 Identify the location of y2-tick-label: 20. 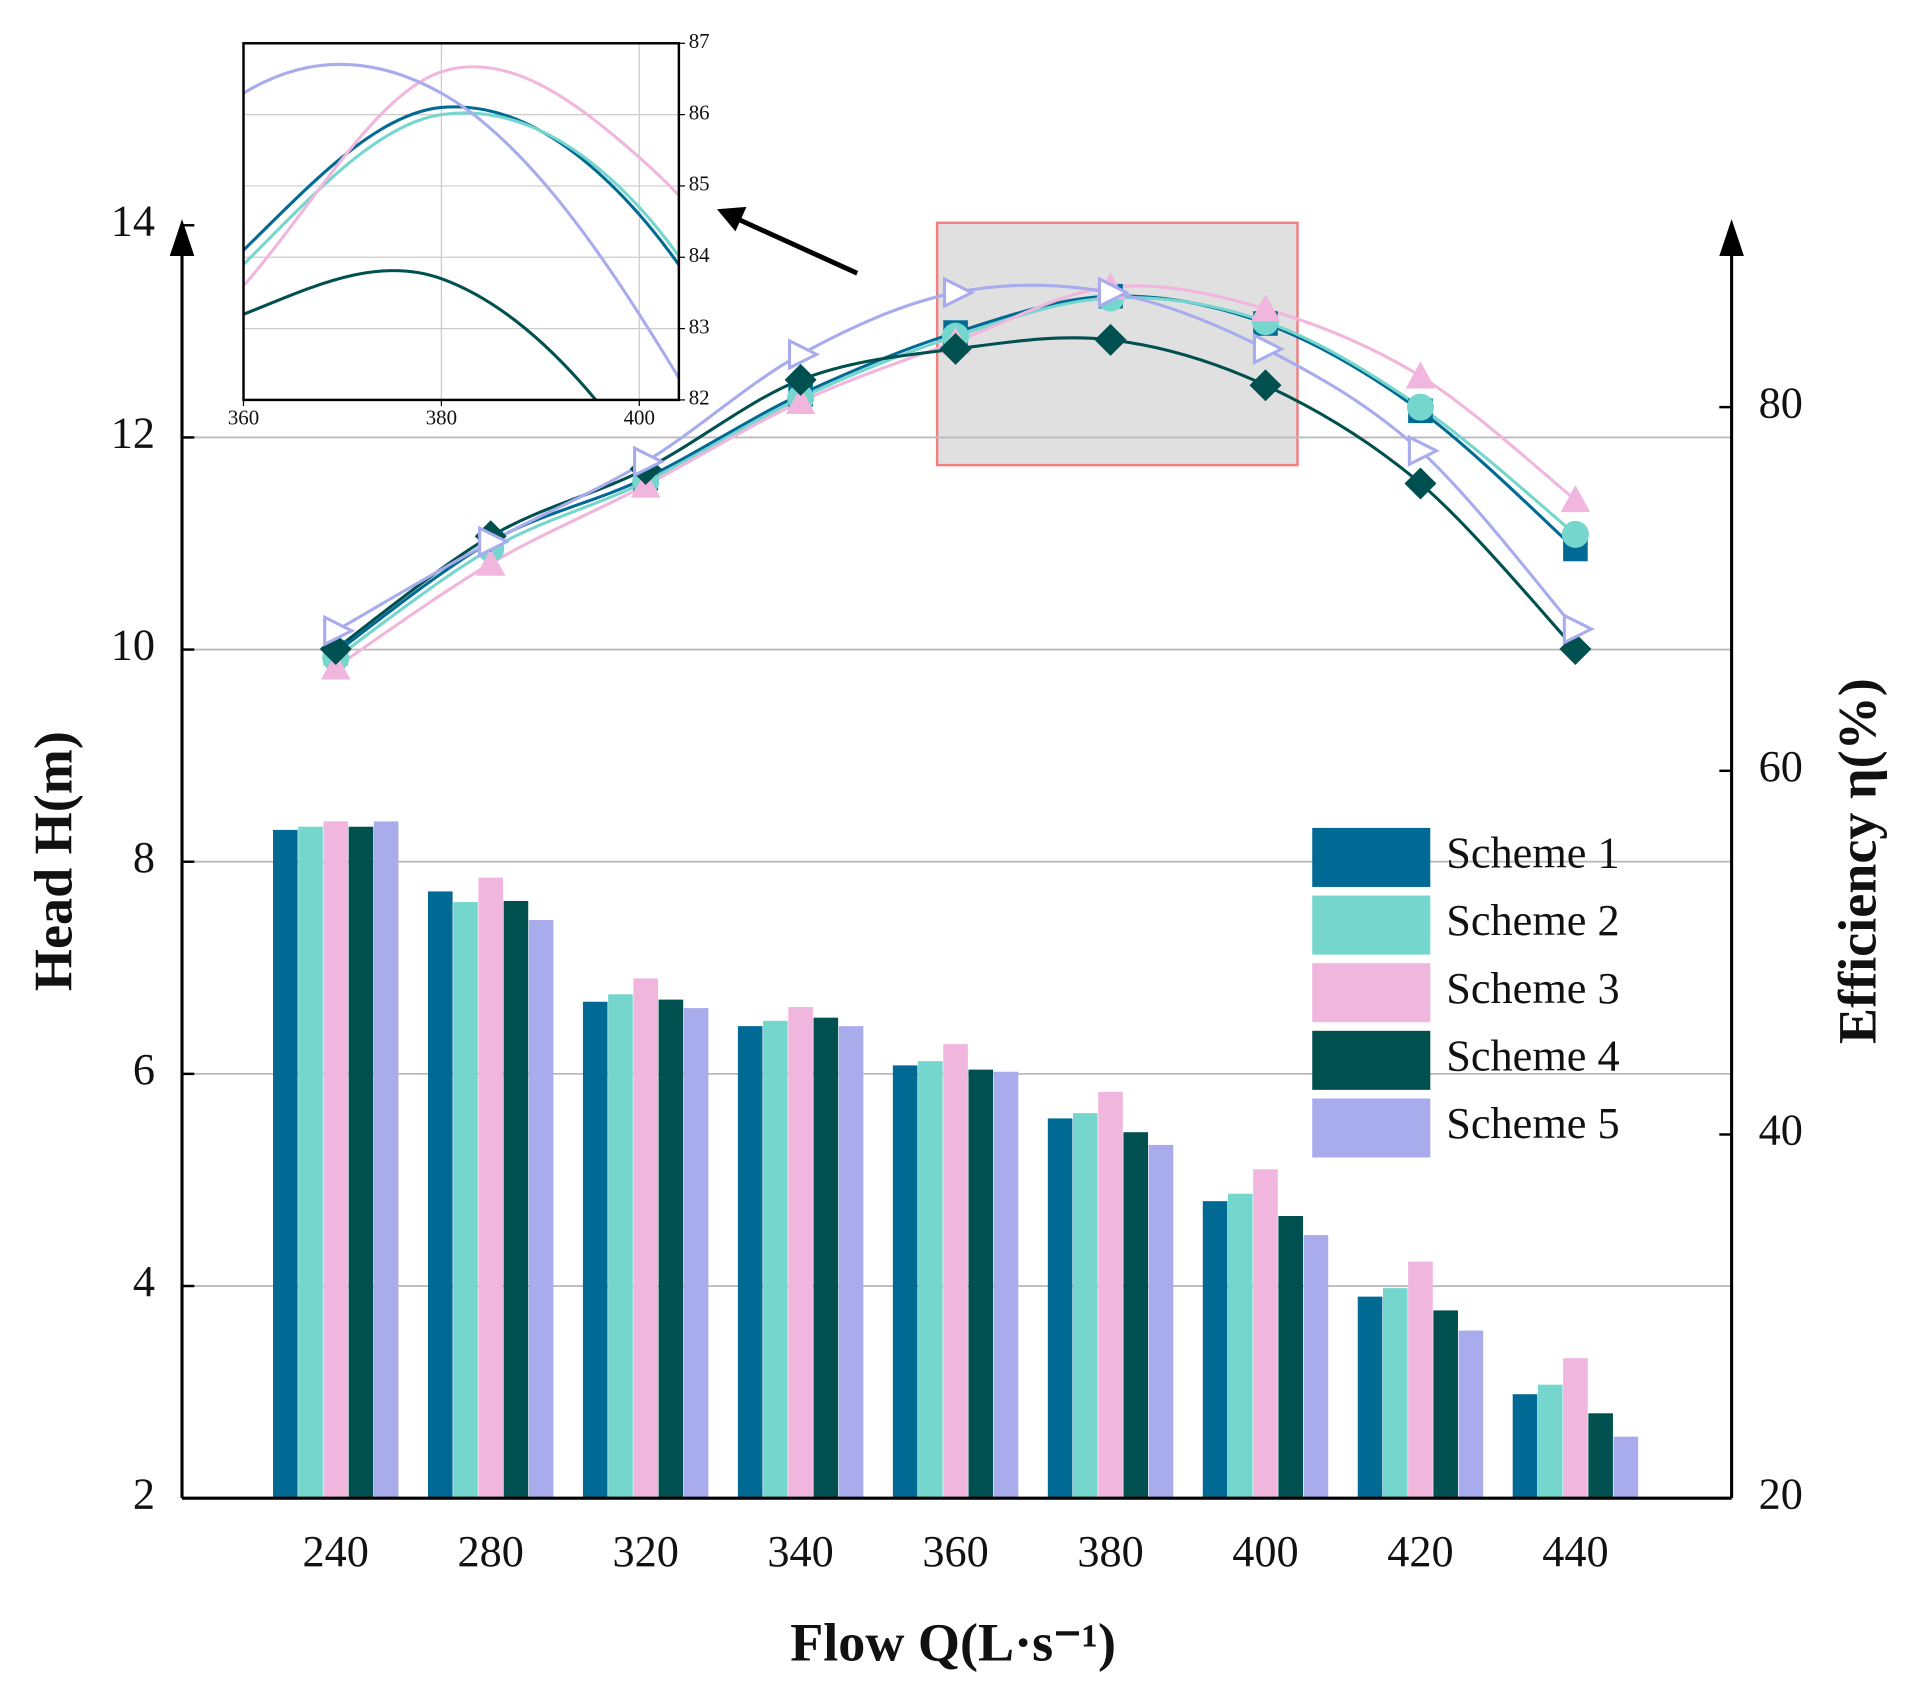
(1781, 1493).